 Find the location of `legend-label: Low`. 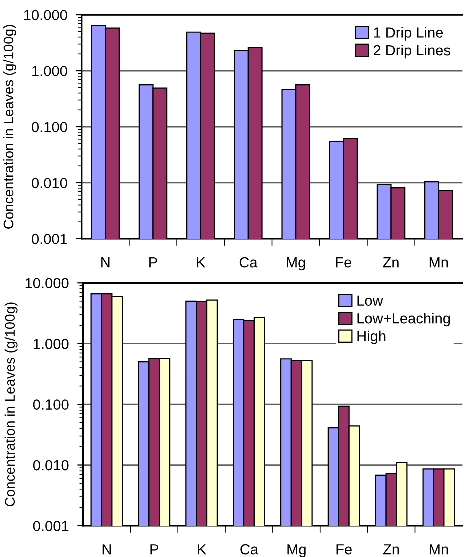

legend-label: Low is located at coordinates (371, 301).